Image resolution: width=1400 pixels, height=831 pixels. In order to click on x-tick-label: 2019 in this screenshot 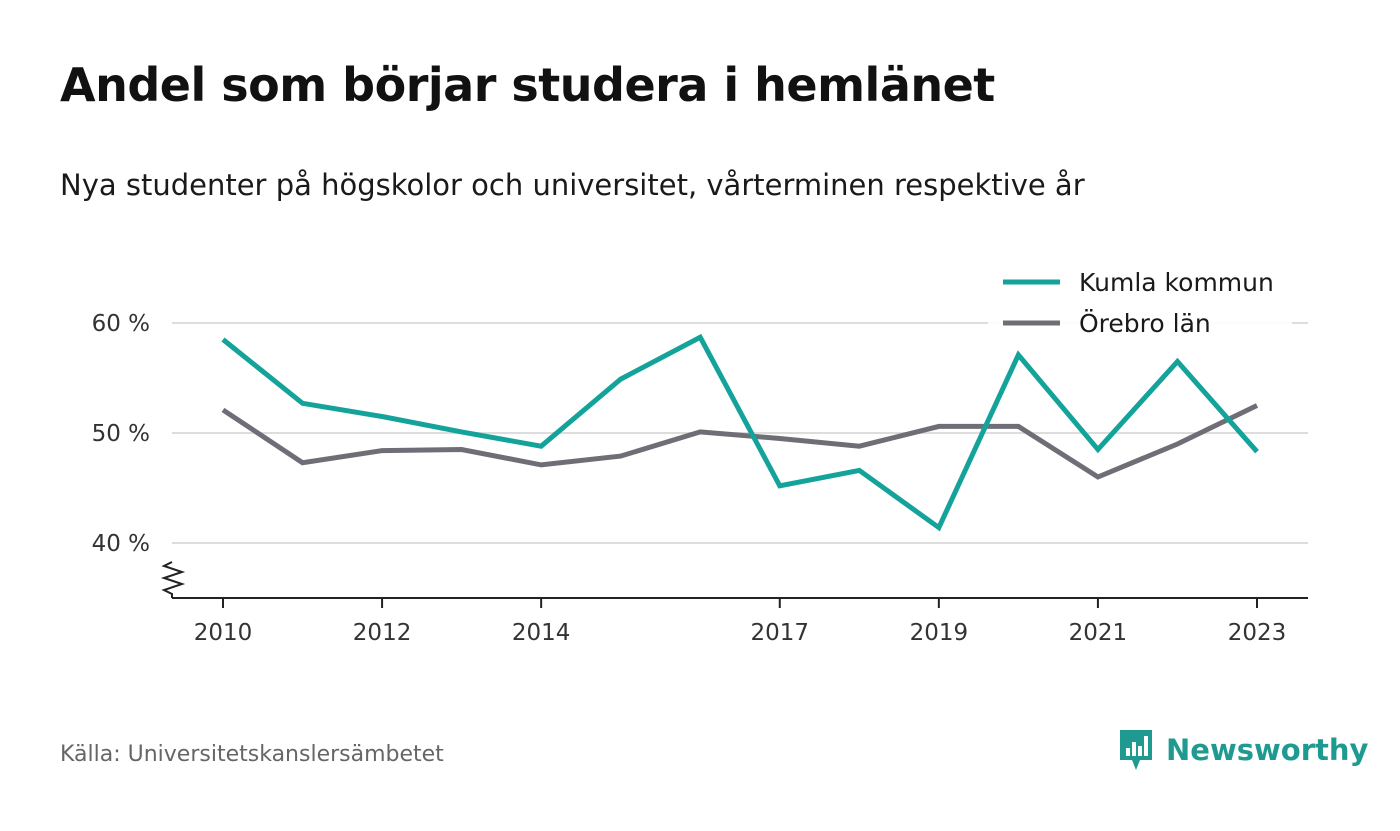, I will do `click(939, 633)`.